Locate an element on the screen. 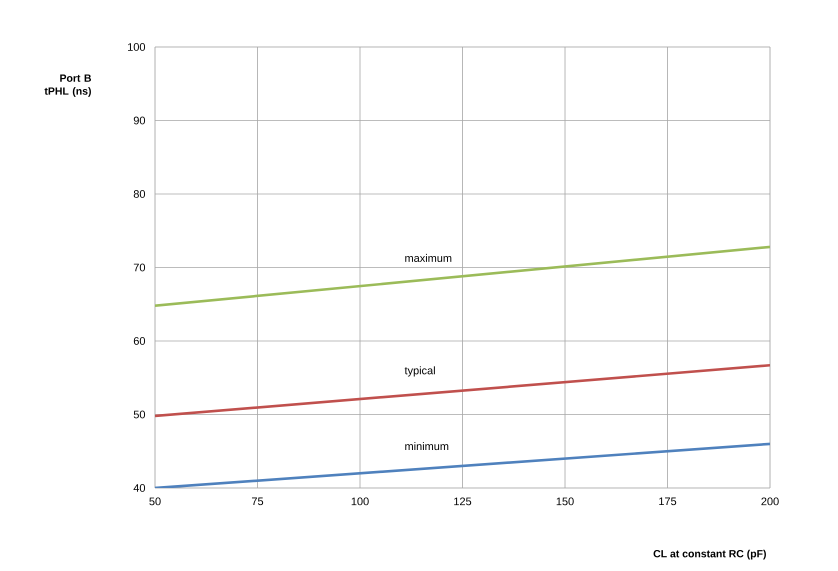 This screenshot has width=838, height=571. y-axis-title: Port B tPHL (ns) is located at coordinates (68, 85).